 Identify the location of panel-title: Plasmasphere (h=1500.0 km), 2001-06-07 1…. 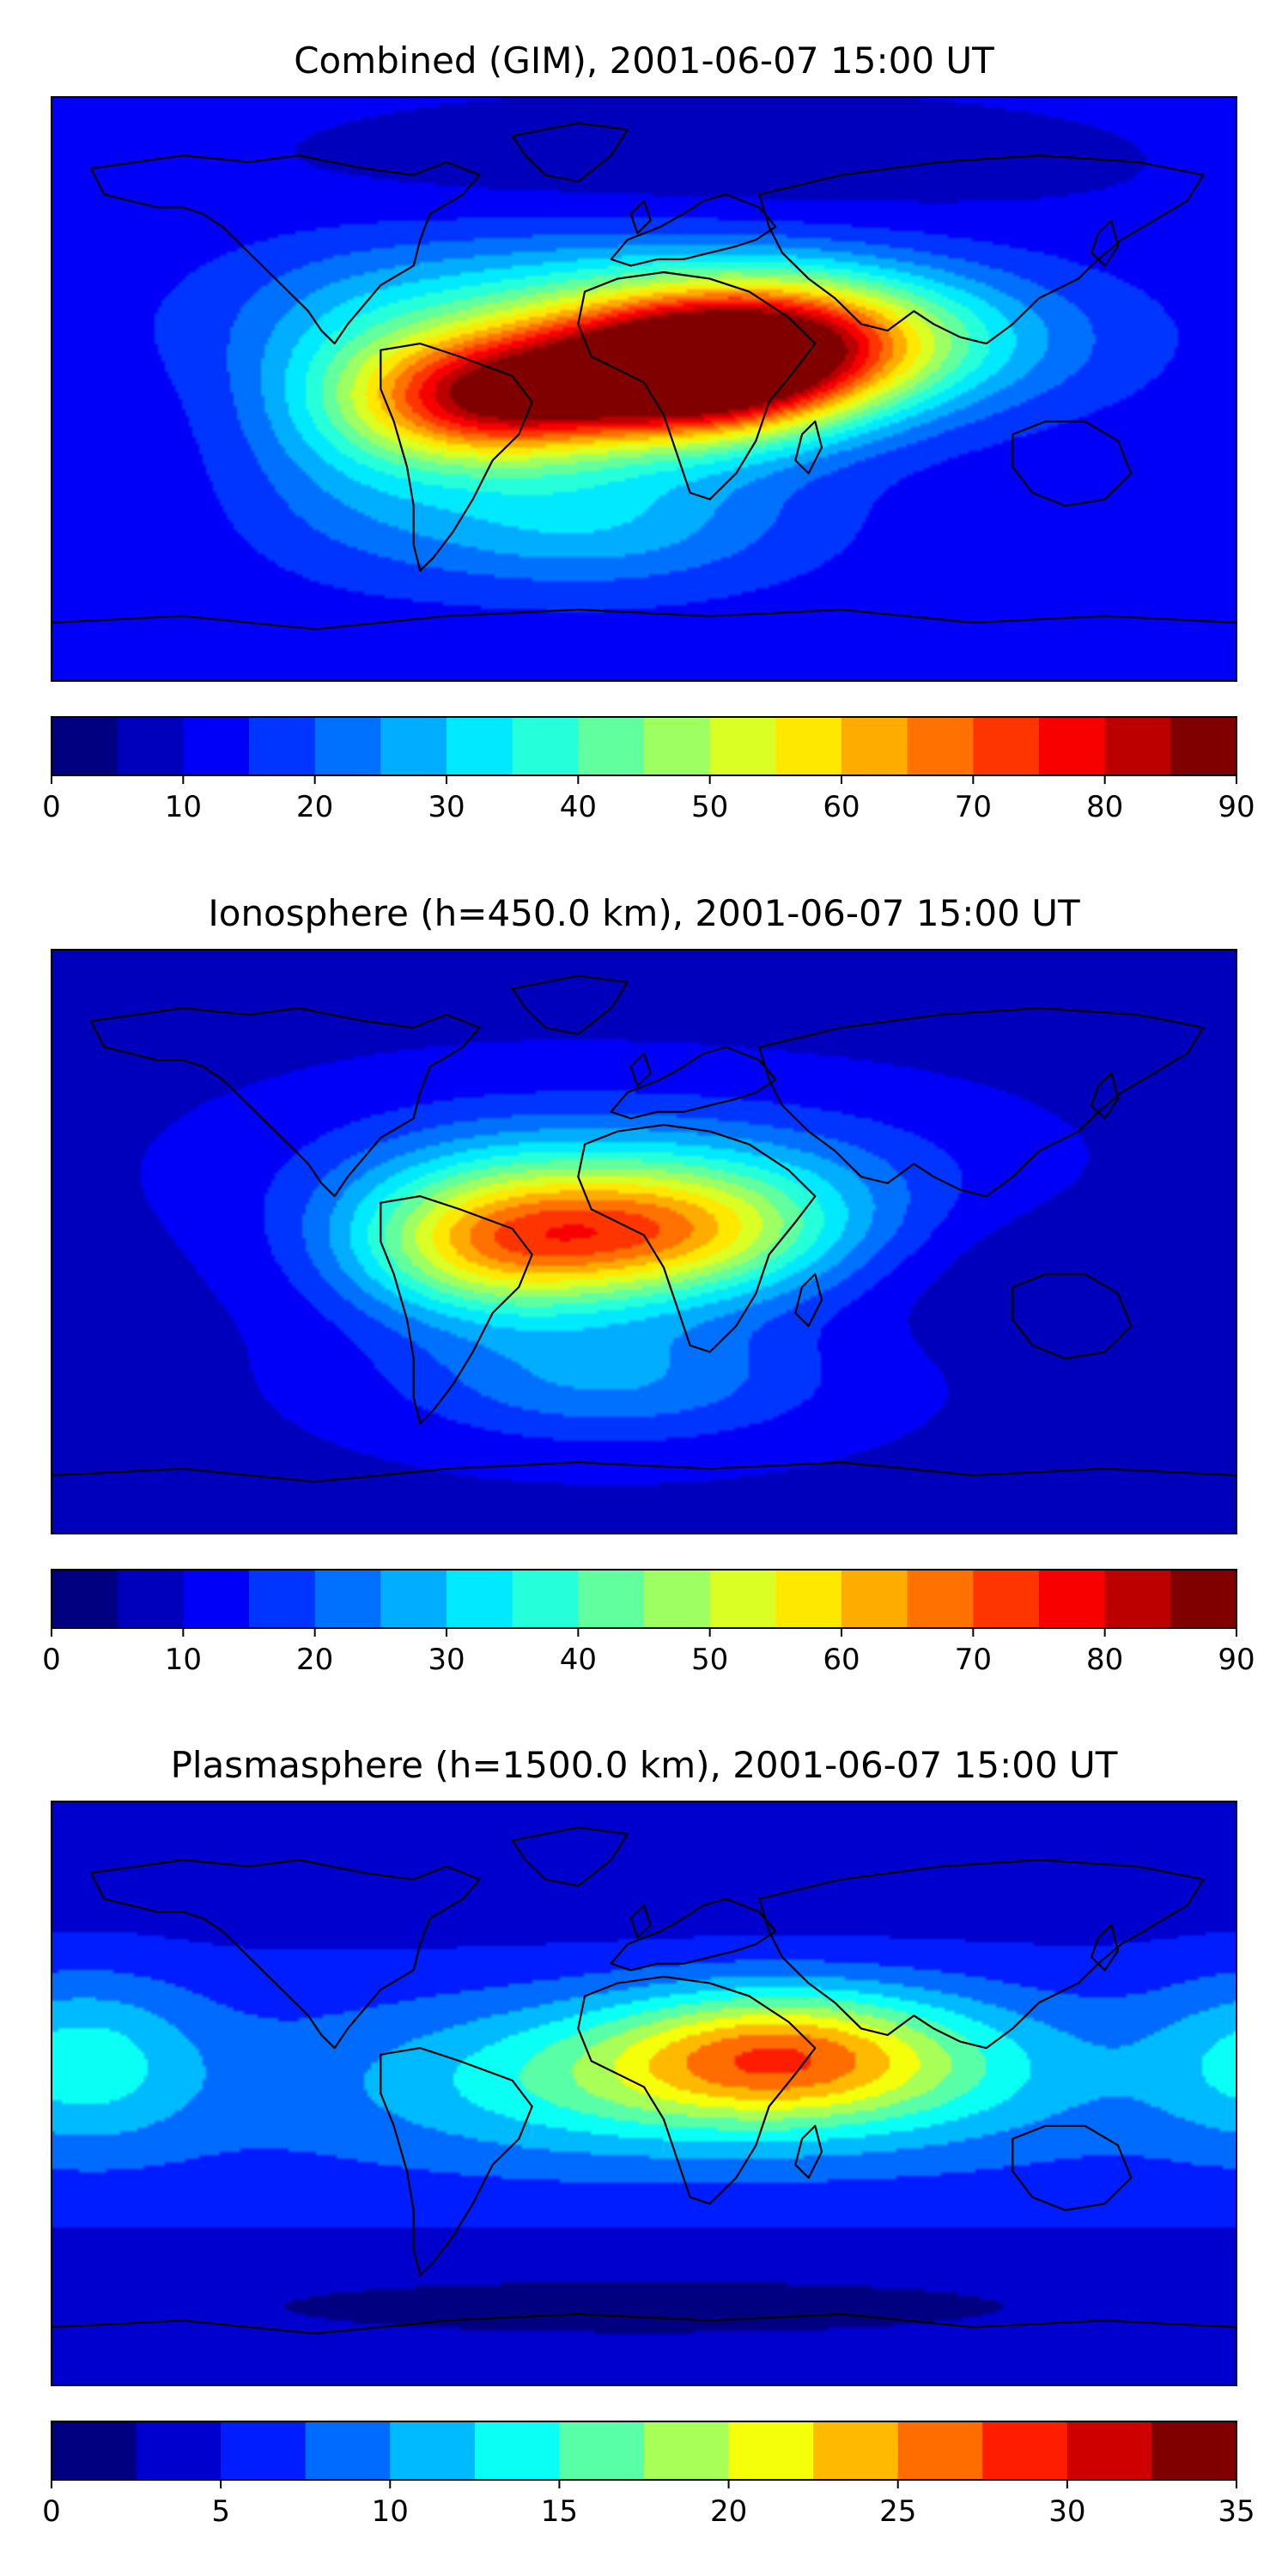
(644, 1765).